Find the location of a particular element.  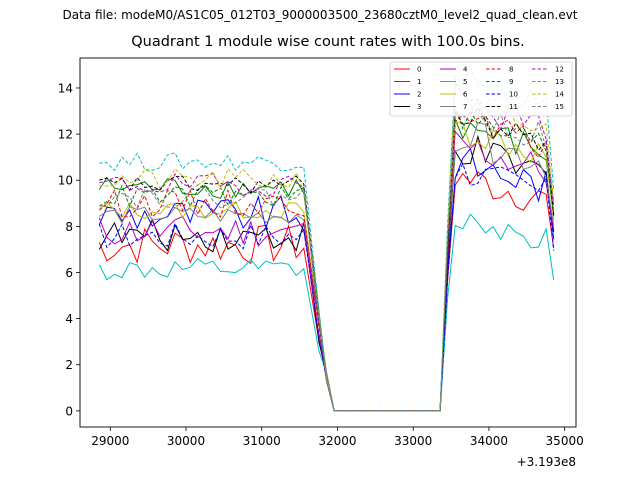

legend-label-0: 0 is located at coordinates (419, 70).